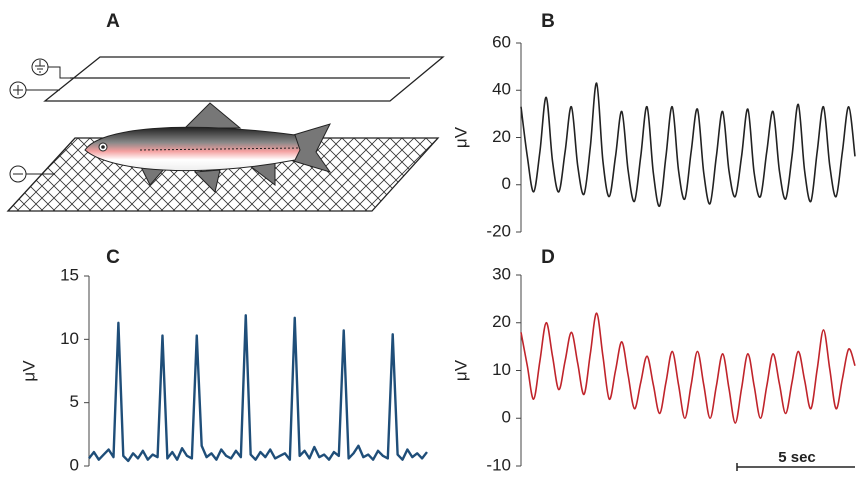  What do you see at coordinates (498, 230) in the screenshot?
I see `y-tick-label: -20` at bounding box center [498, 230].